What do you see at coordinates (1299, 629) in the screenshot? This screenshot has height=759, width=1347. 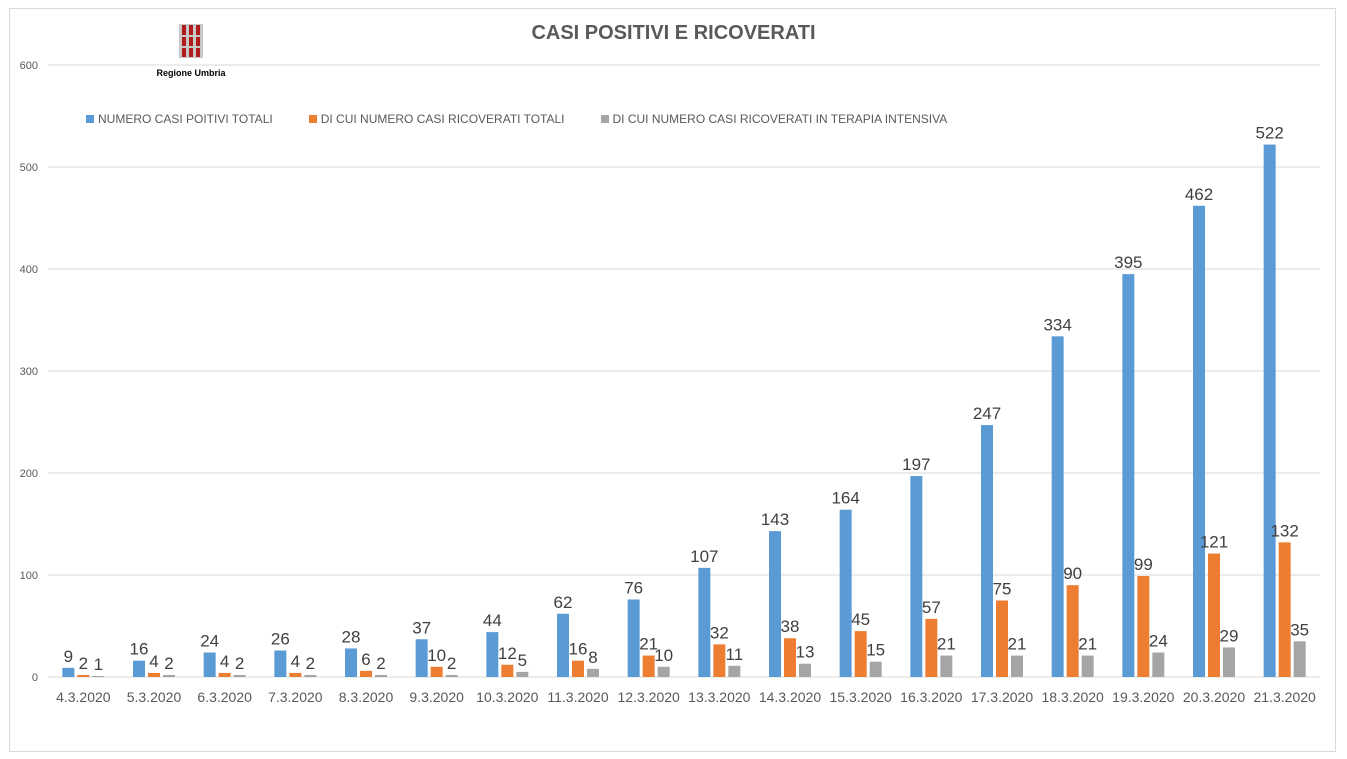 I see `data-label: 35` at bounding box center [1299, 629].